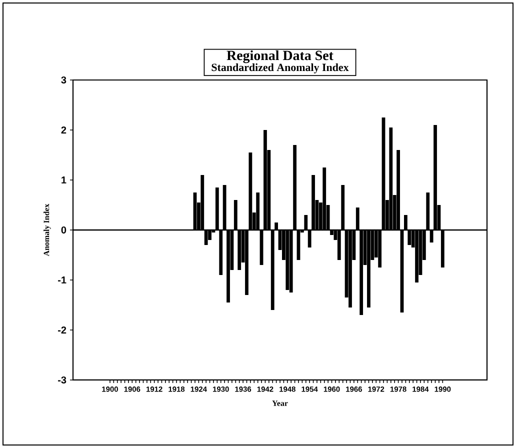  I want to click on chart-subtitle: Standardized Anomaly Index, so click(280, 68).